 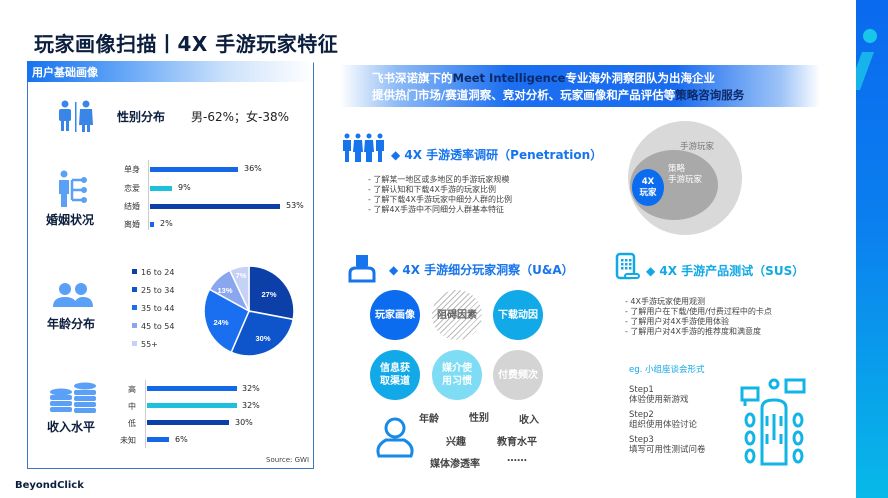 What do you see at coordinates (517, 442) in the screenshot?
I see `attr-education: 教育水平` at bounding box center [517, 442].